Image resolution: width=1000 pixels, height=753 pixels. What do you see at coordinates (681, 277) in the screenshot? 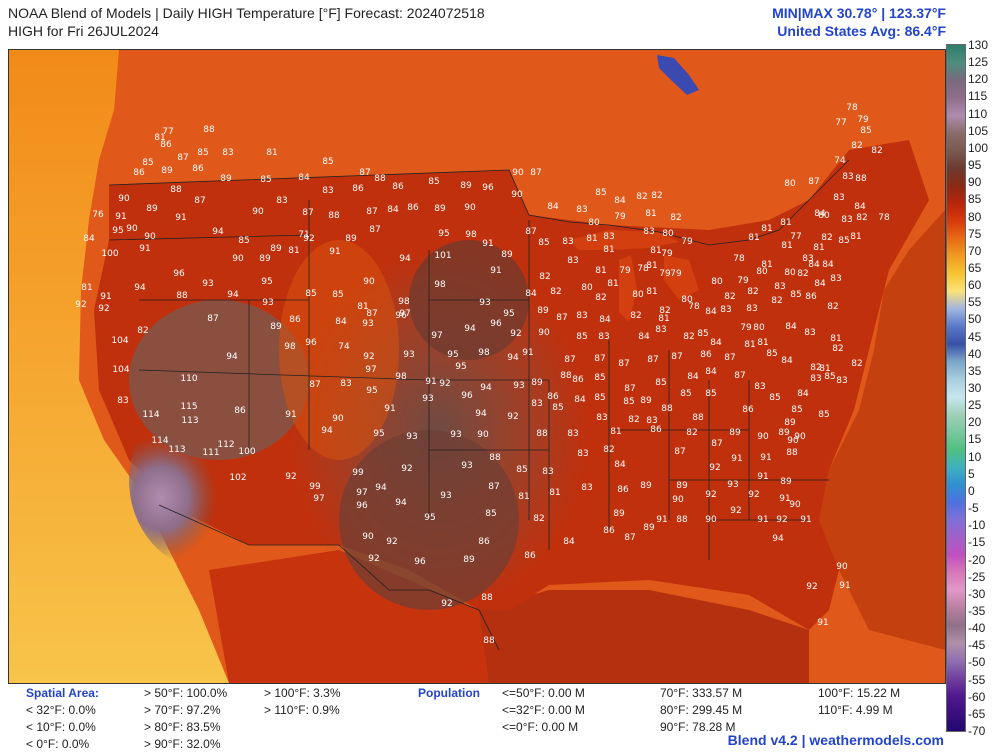
I see `lake-huron` at bounding box center [681, 277].